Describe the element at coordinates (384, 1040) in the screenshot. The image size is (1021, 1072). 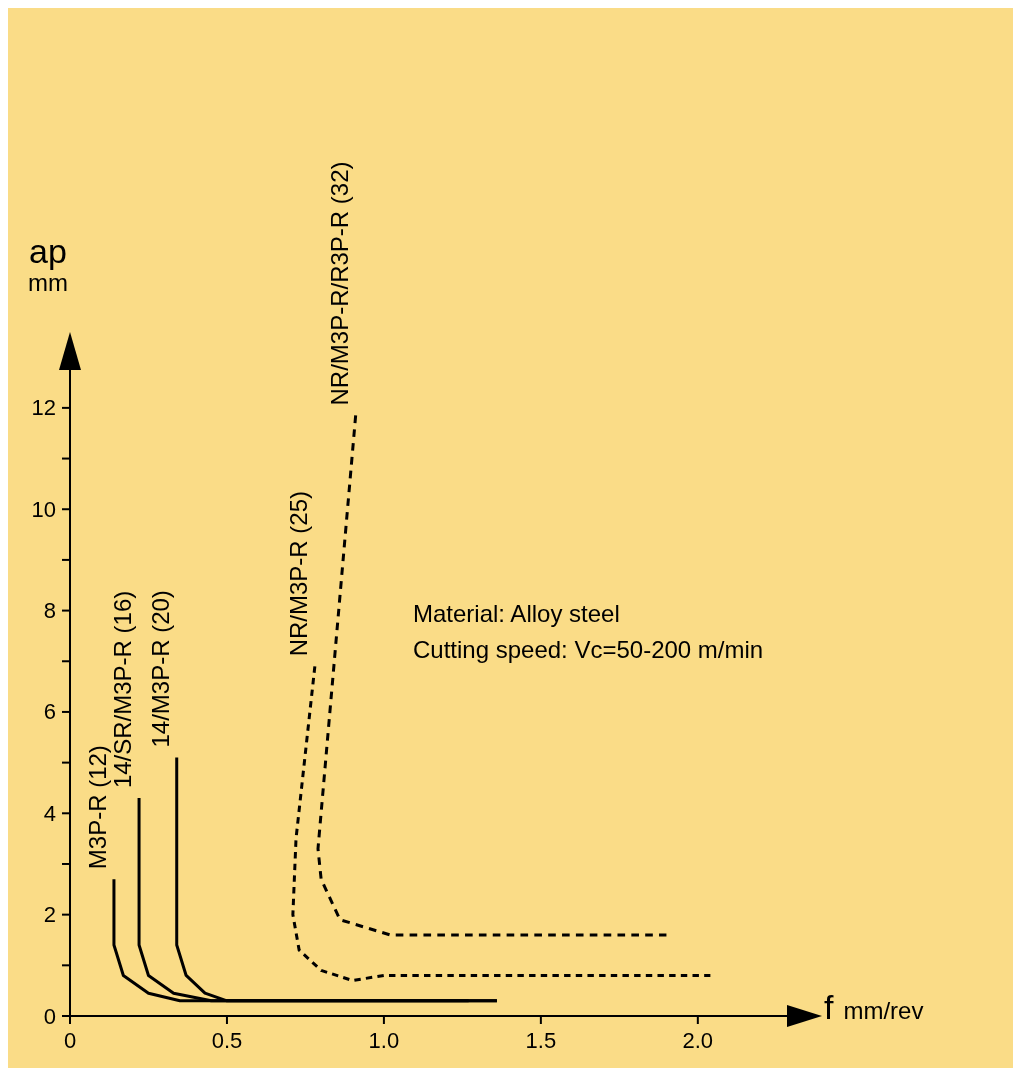
I see `x-tick-label: 1.0` at that location.